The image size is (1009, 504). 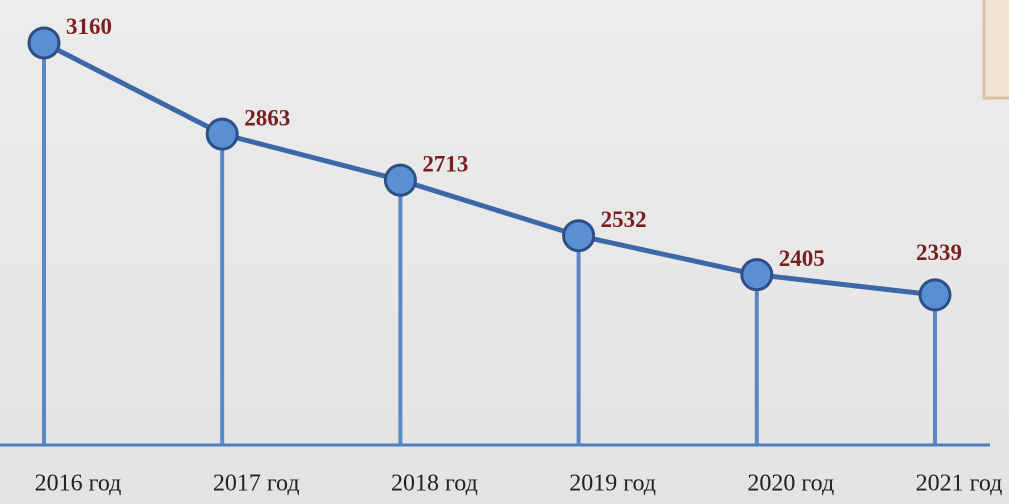 What do you see at coordinates (434, 484) in the screenshot?
I see `x-tick-label: 2018 год` at bounding box center [434, 484].